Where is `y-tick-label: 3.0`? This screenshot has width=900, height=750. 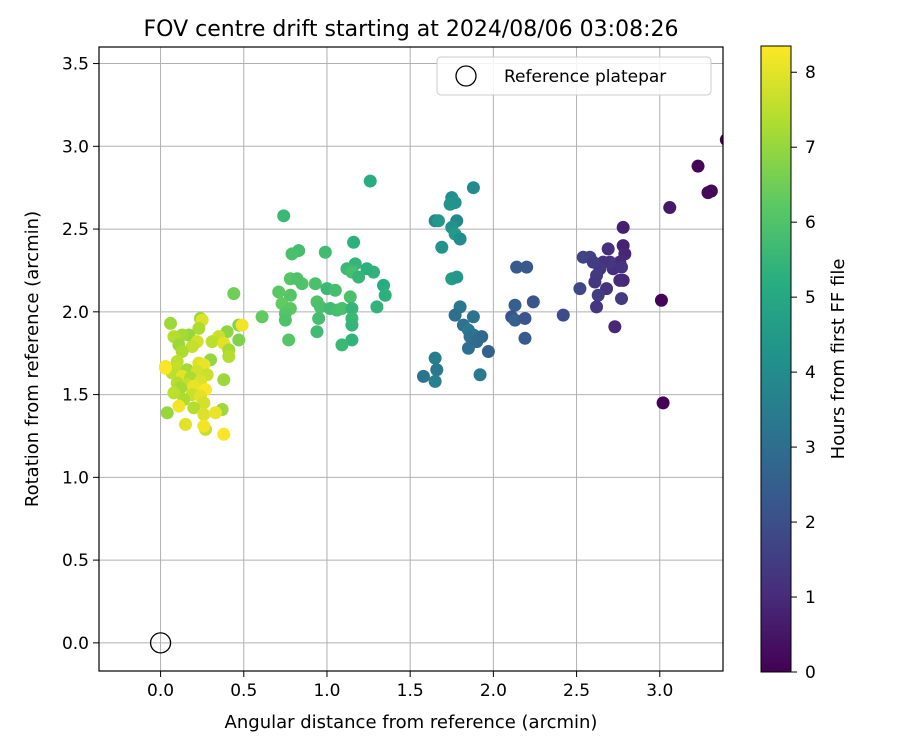
y-tick-label: 3.0 is located at coordinates (75, 147).